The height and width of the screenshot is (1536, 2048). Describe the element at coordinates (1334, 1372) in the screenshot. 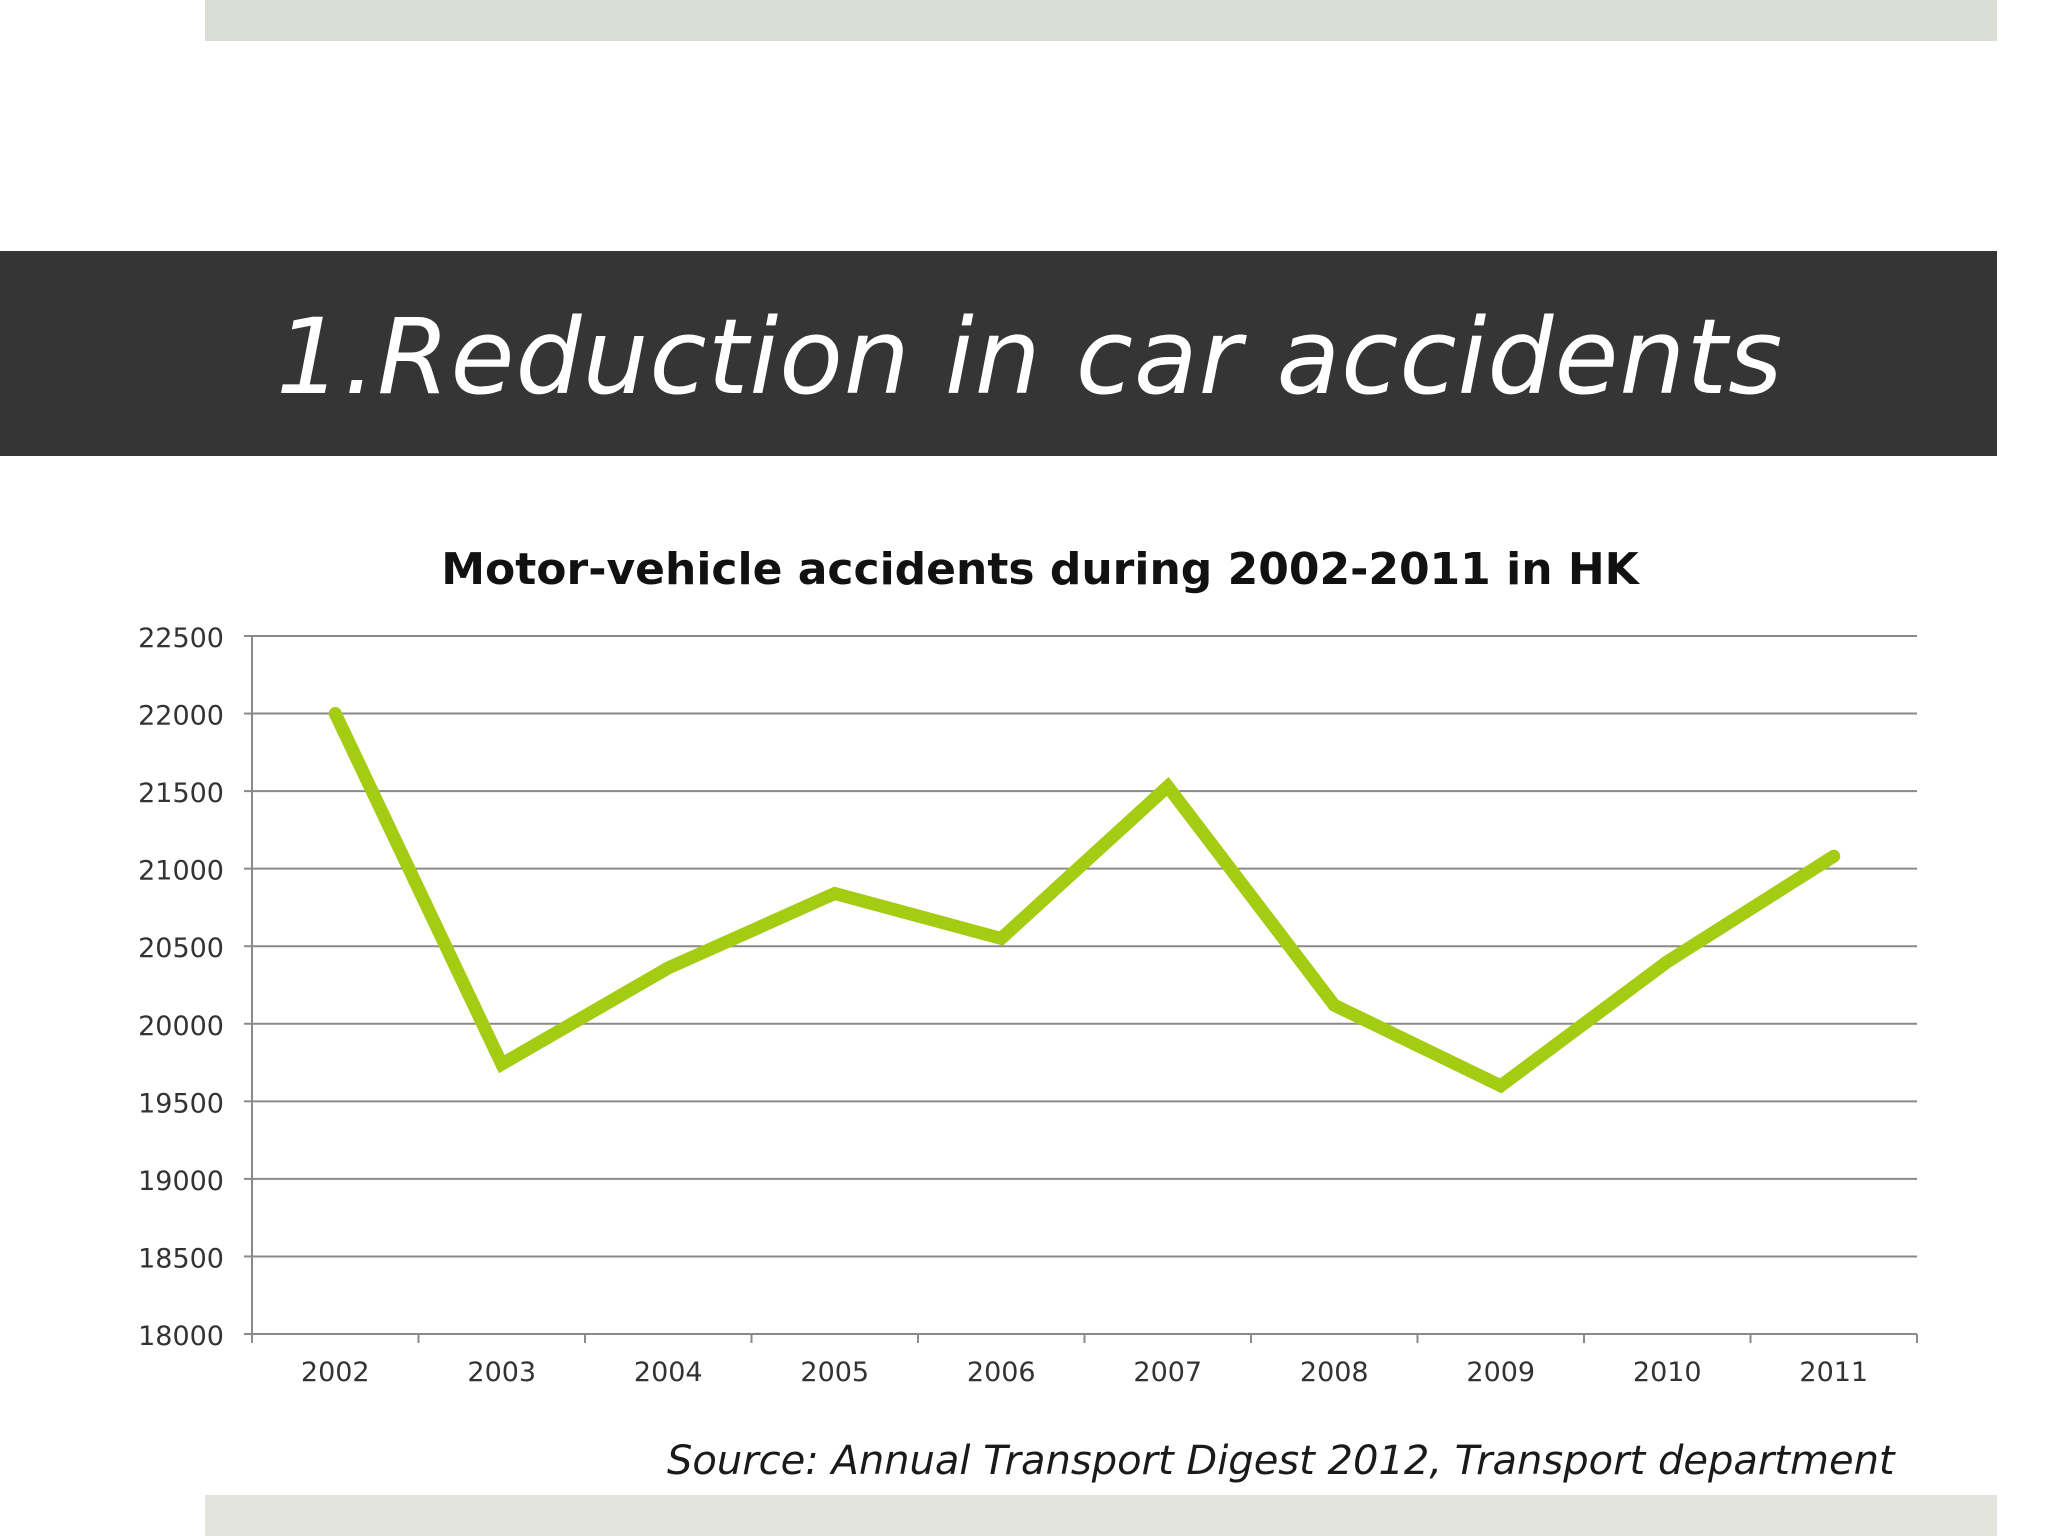

I see `x-tick-label: 2008` at that location.